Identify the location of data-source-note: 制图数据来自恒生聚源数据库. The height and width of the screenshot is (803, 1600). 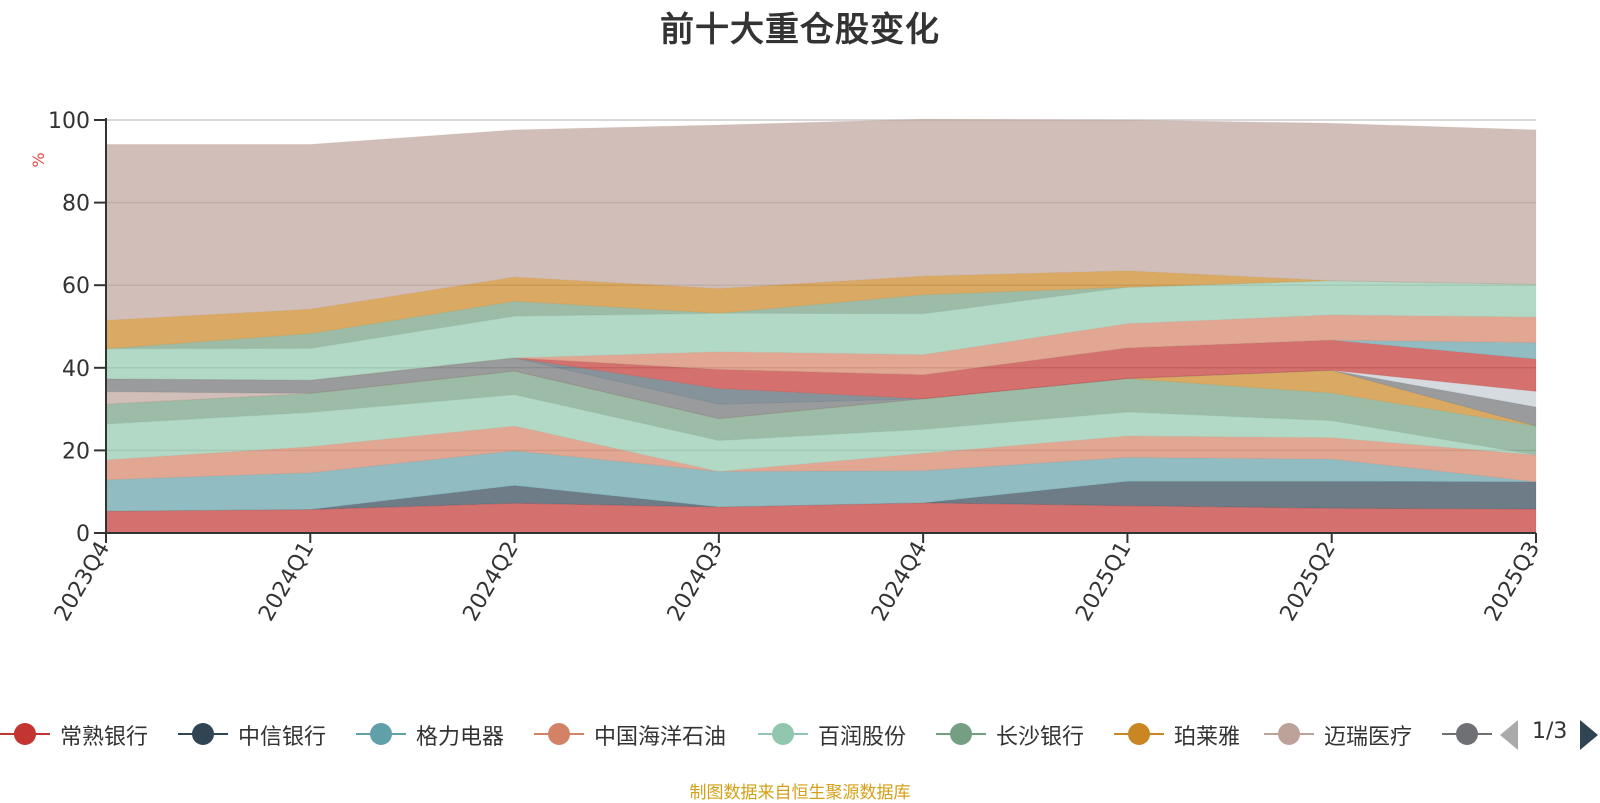
(800, 793).